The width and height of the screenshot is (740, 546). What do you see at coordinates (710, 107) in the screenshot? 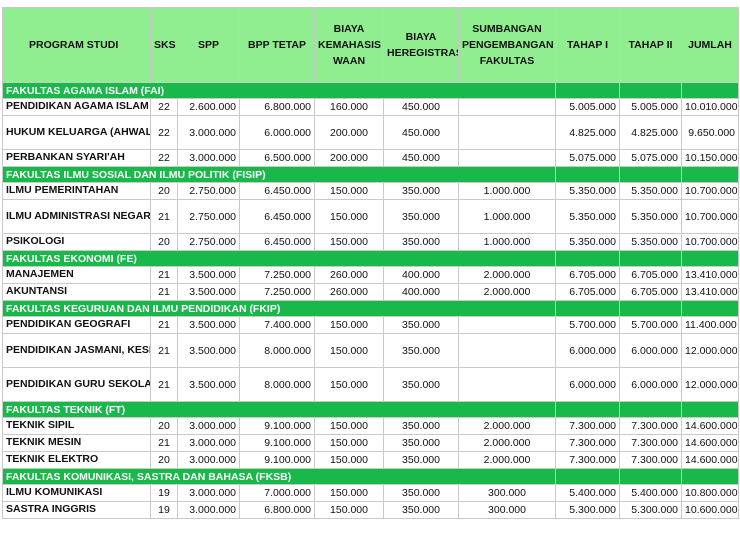
I see `cell-jumlah: 10.010.000` at bounding box center [710, 107].